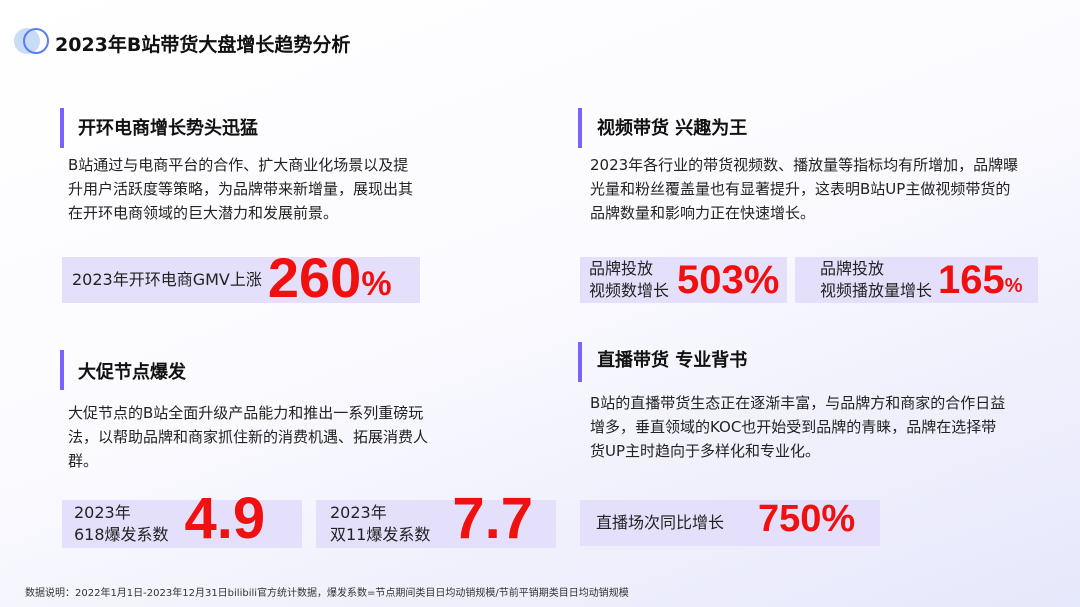 This screenshot has height=607, width=1080. I want to click on stat-label-2: 618爆发系数, so click(121, 534).